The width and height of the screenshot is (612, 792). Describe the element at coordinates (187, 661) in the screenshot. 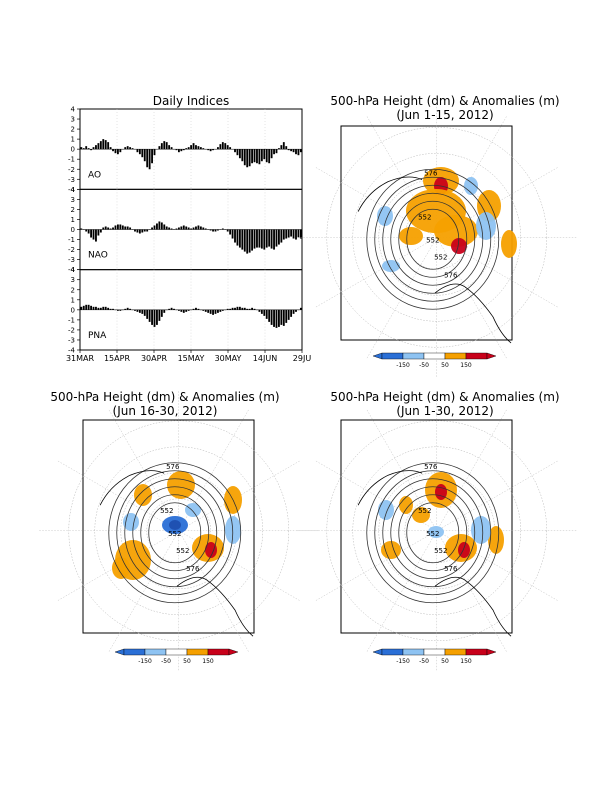

I see `colorbar-label: 50` at that location.